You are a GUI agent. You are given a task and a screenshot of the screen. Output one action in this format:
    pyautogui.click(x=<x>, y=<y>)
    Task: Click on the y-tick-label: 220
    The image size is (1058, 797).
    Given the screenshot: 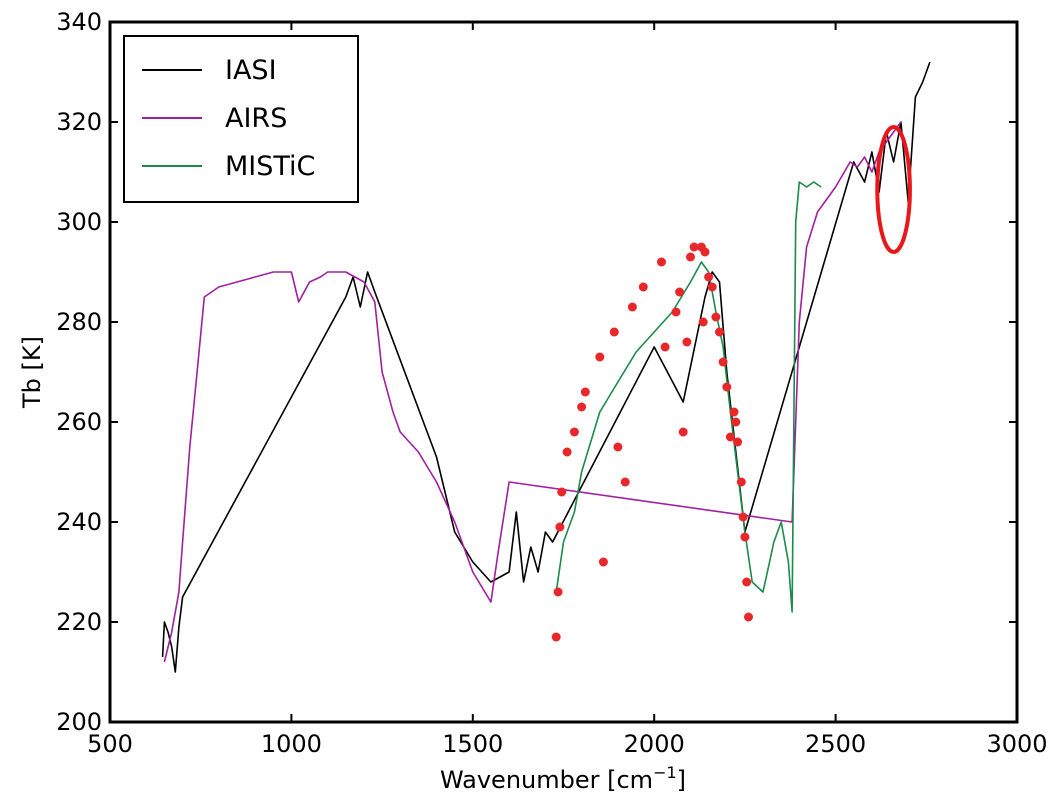 What is the action you would take?
    pyautogui.click(x=79, y=622)
    